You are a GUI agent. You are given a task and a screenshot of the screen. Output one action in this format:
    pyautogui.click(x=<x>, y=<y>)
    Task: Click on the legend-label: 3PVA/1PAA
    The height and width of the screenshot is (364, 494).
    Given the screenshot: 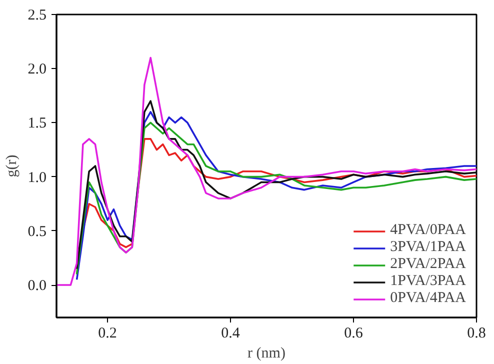 What is the action you would take?
    pyautogui.click(x=428, y=247)
    